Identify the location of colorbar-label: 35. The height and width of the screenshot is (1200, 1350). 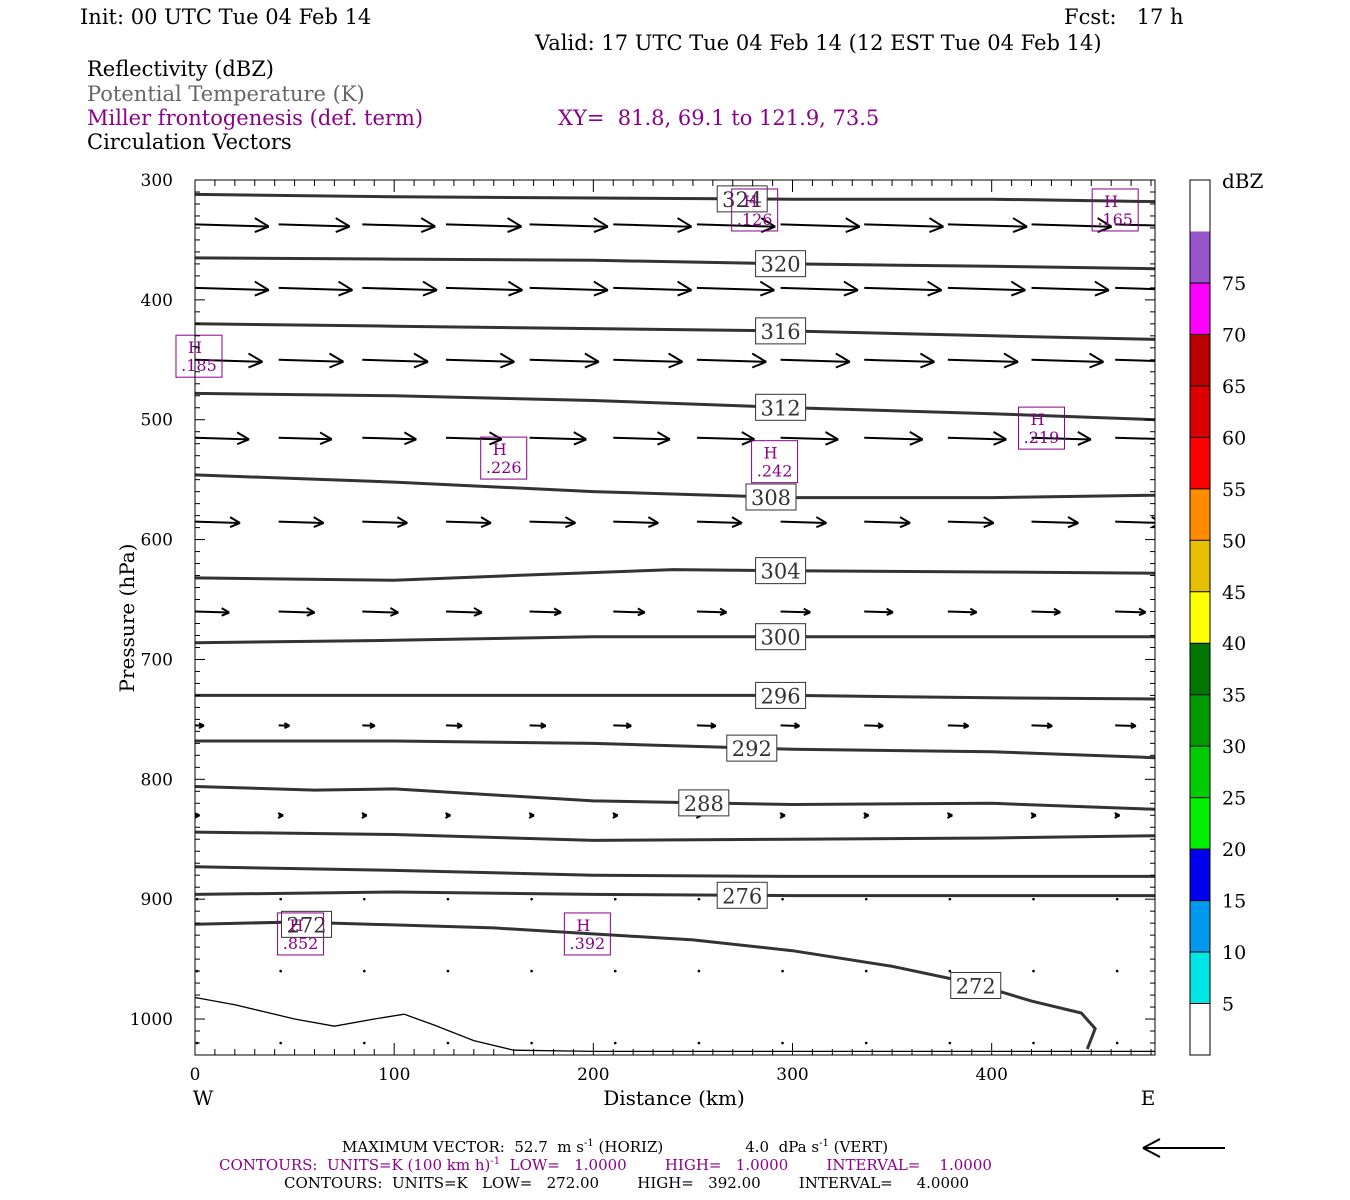
(1234, 696).